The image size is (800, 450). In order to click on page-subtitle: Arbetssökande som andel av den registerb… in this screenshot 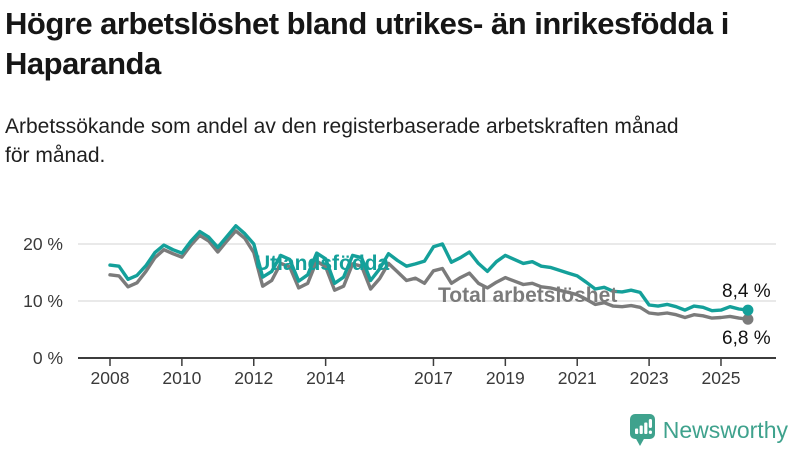, I will do `click(342, 141)`.